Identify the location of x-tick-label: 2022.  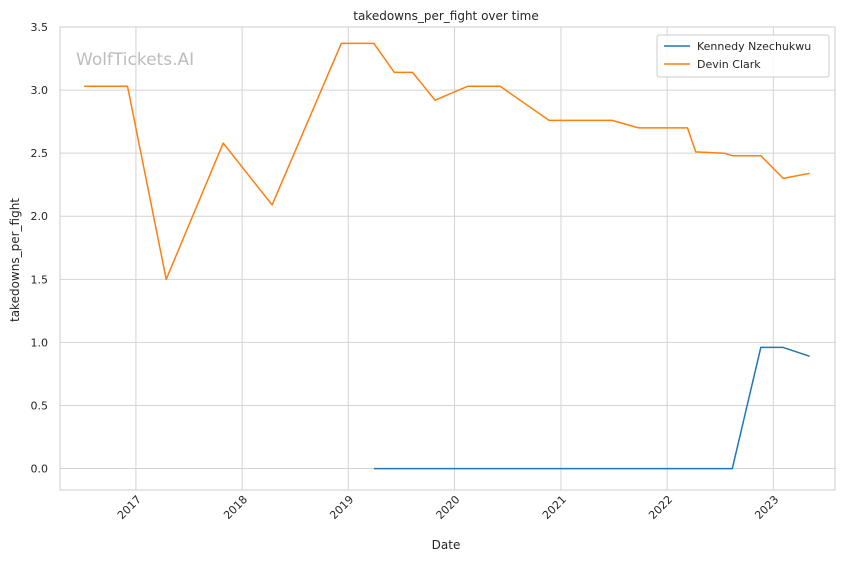
(660, 507).